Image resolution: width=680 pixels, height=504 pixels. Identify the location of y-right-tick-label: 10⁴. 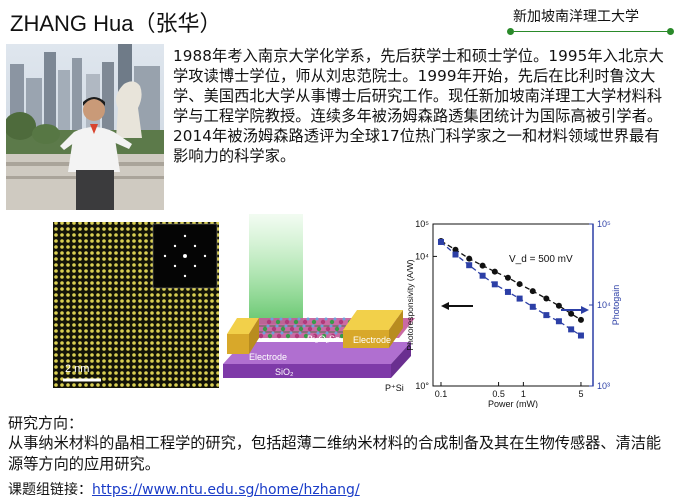
(604, 305).